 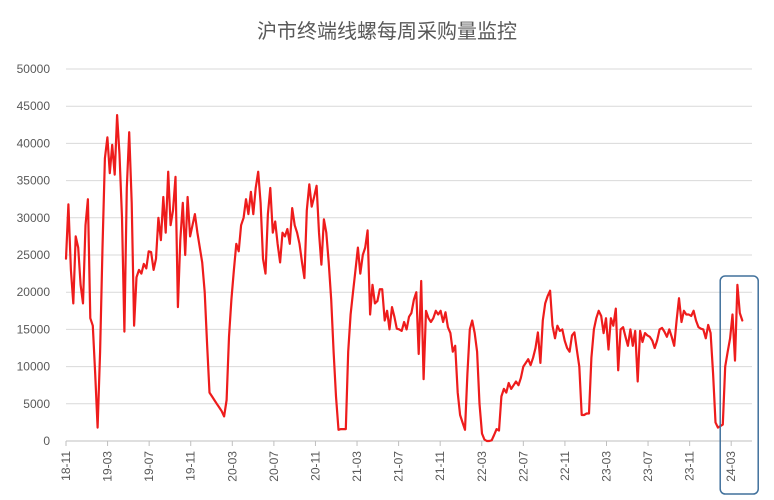 What do you see at coordinates (108, 466) in the screenshot?
I see `x-tick-label: 19-03` at bounding box center [108, 466].